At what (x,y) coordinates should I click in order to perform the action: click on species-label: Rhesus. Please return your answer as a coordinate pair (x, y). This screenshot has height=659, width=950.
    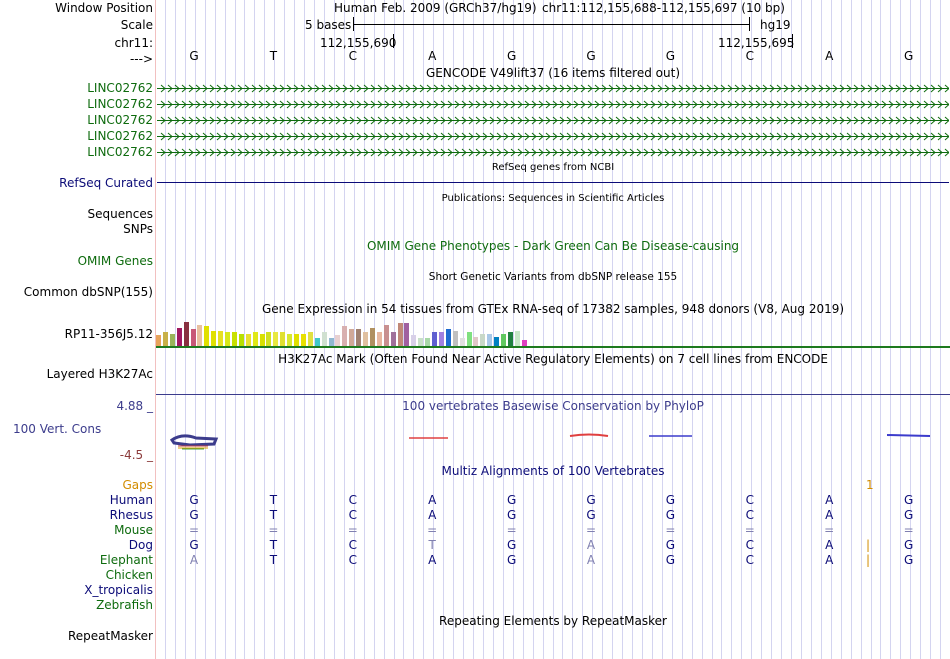
    Looking at the image, I should click on (131, 515).